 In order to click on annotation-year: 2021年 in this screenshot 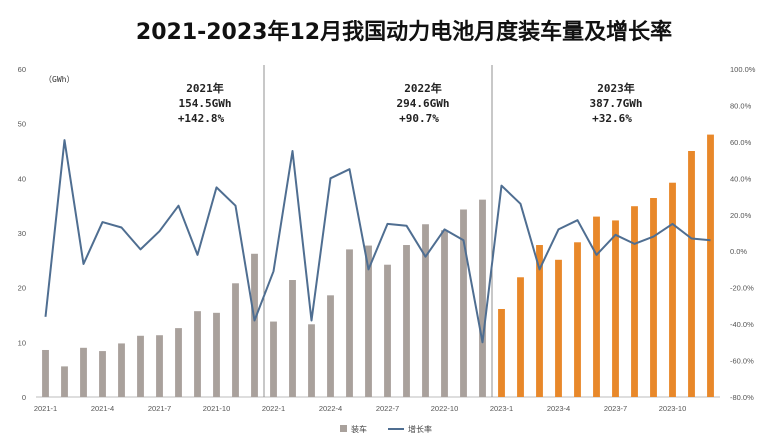, I will do `click(205, 88)`.